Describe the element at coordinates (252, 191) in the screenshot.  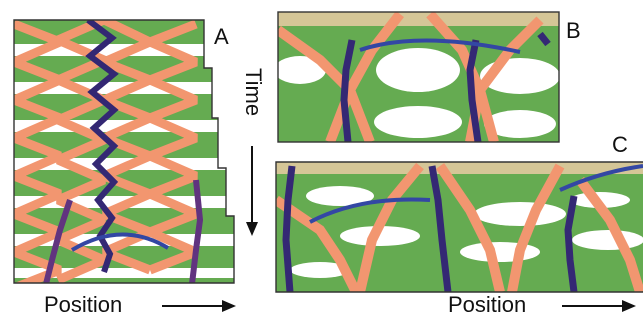
I see `time-arrow` at that location.